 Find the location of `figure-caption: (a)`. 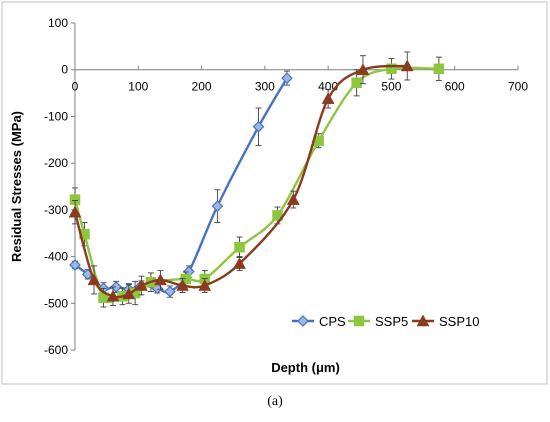

figure-caption: (a) is located at coordinates (275, 401).